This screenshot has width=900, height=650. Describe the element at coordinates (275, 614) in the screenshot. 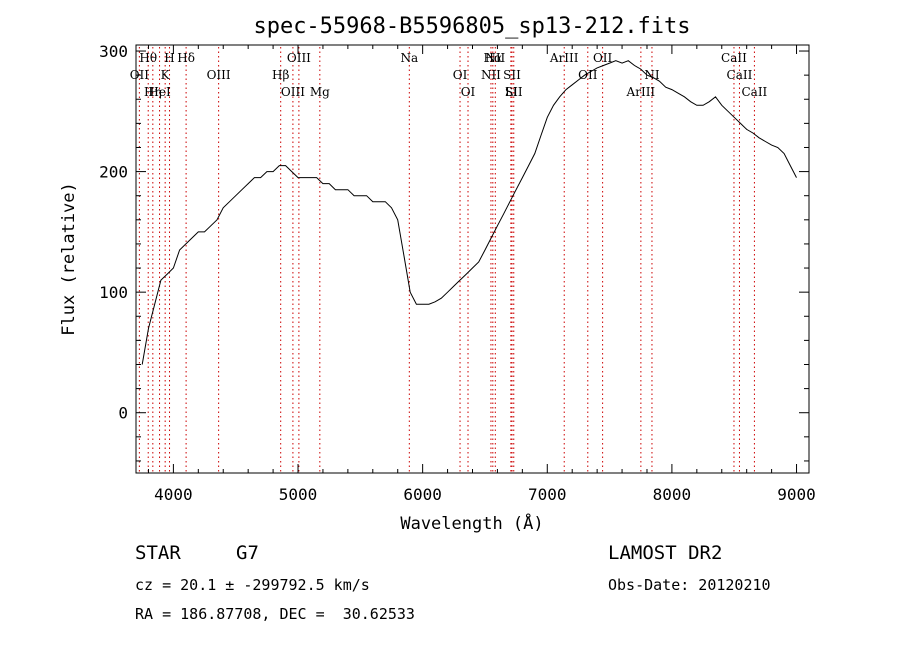

I see `coordinates: RA = 186.87708, DEC = 30.62533` at that location.